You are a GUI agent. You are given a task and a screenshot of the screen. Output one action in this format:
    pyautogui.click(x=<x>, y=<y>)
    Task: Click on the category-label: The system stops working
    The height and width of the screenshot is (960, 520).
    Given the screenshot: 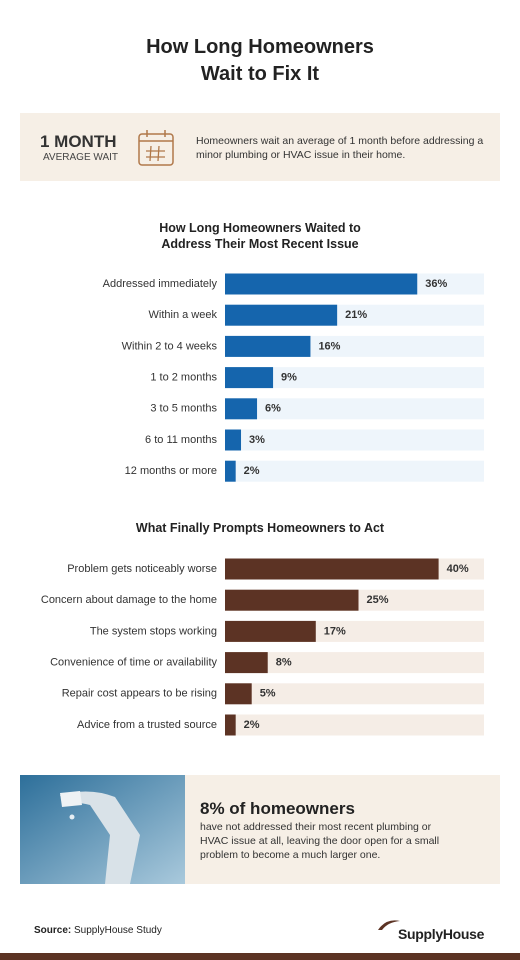 What is the action you would take?
    pyautogui.click(x=153, y=631)
    